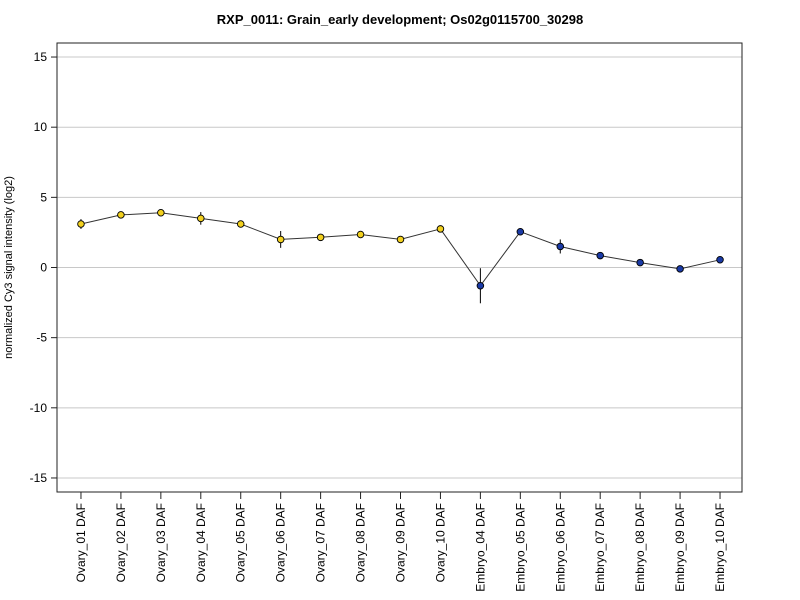  I want to click on x-tick-label: Embryo_08 DAF, so click(640, 547).